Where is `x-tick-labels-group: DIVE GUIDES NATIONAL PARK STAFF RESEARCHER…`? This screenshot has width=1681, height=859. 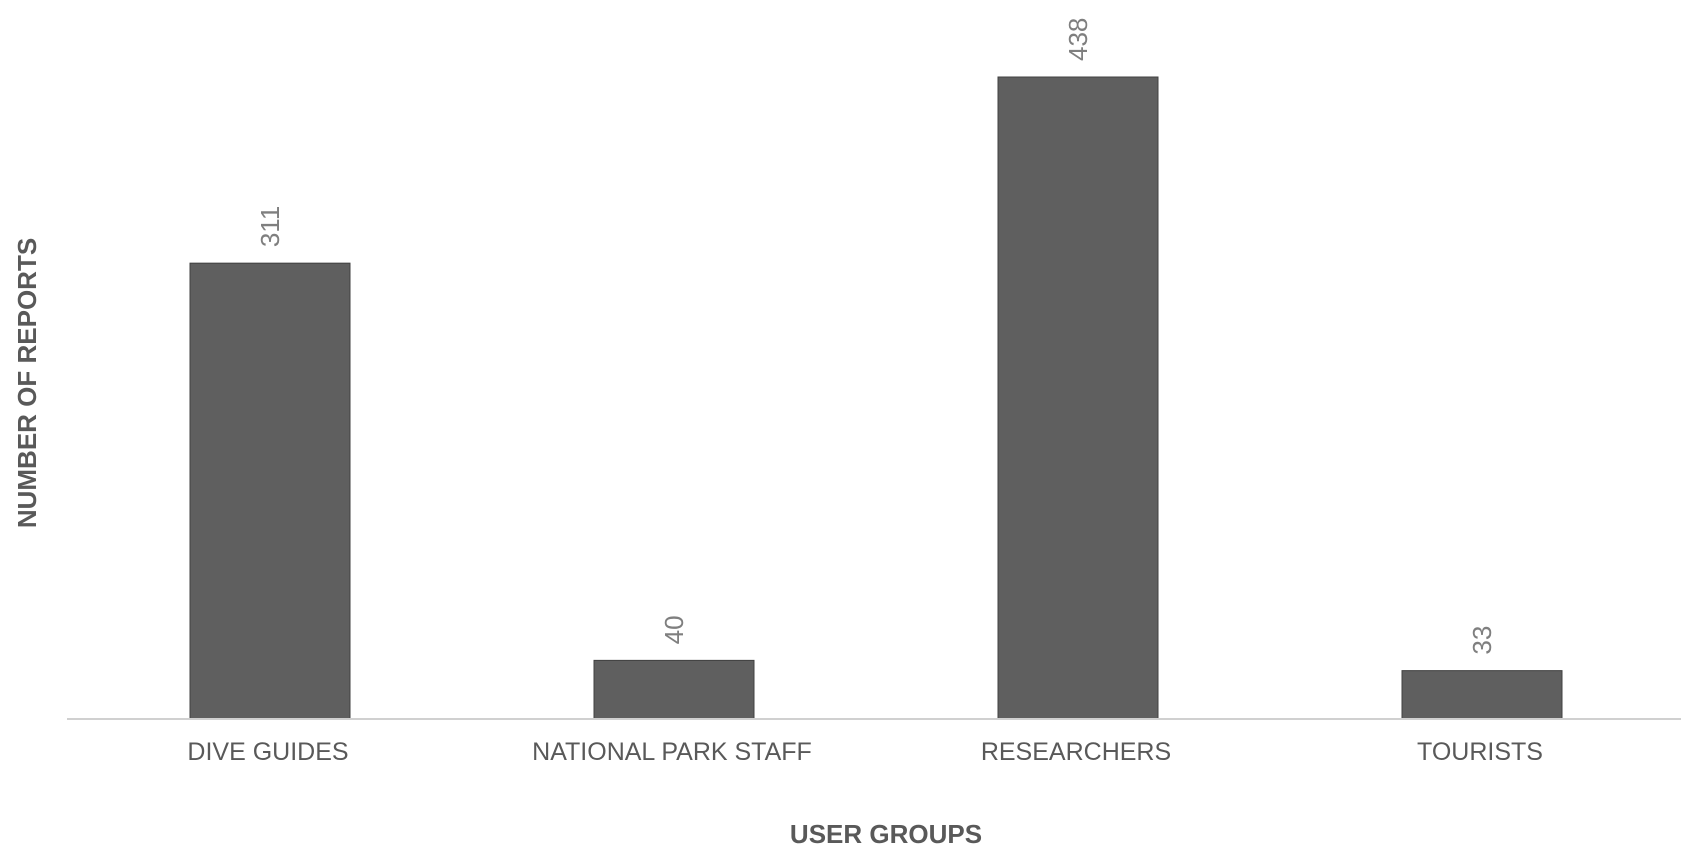 x-tick-labels-group: DIVE GUIDES NATIONAL PARK STAFF RESEARCHER… is located at coordinates (865, 752).